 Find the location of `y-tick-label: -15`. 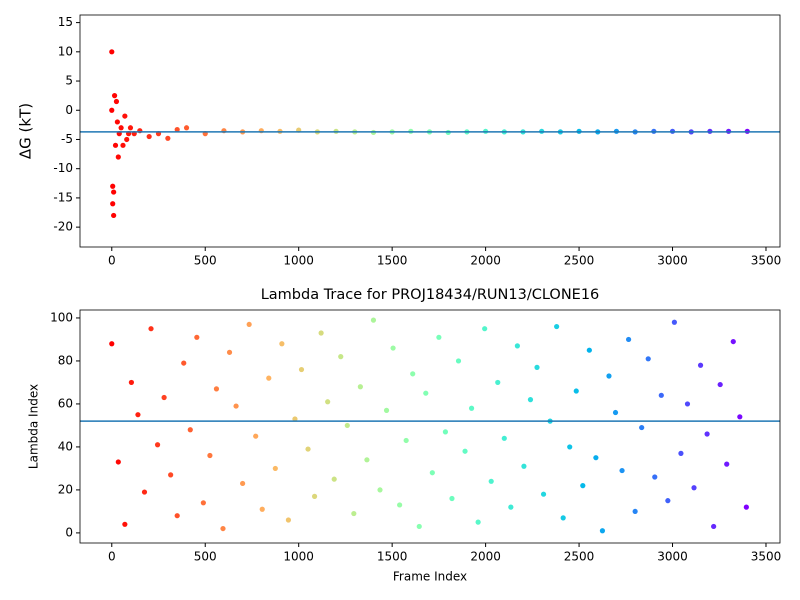

y-tick-label: -15 is located at coordinates (63, 197).